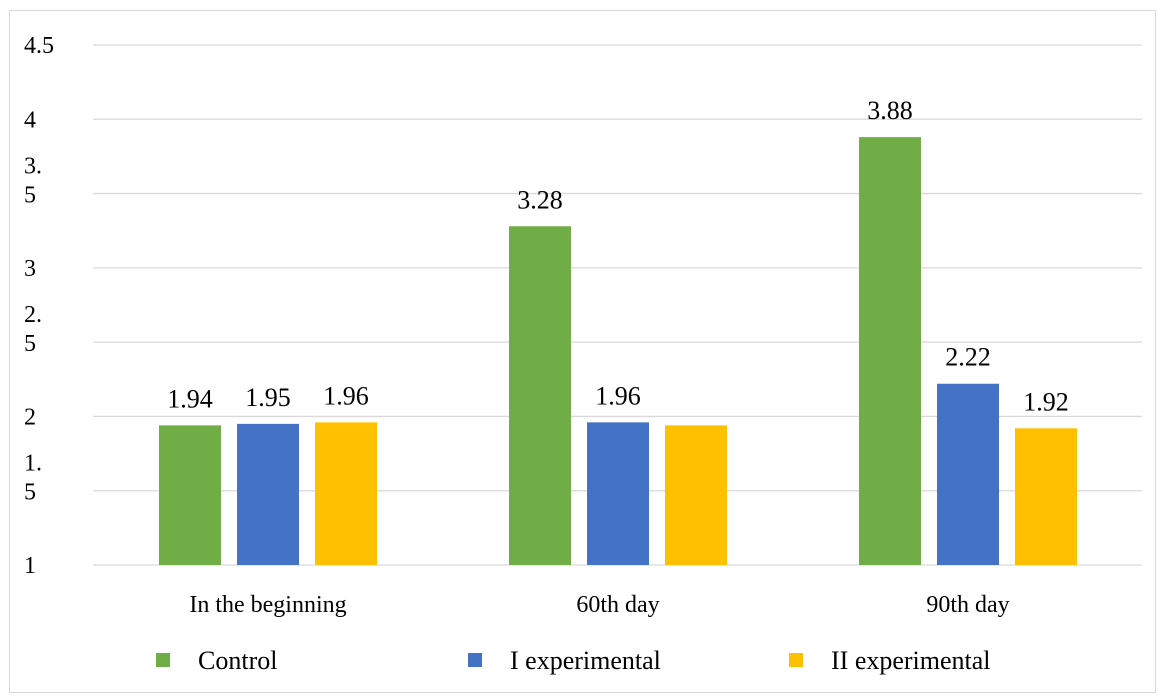  What do you see at coordinates (585, 660) in the screenshot?
I see `legend-label: I experimental` at bounding box center [585, 660].